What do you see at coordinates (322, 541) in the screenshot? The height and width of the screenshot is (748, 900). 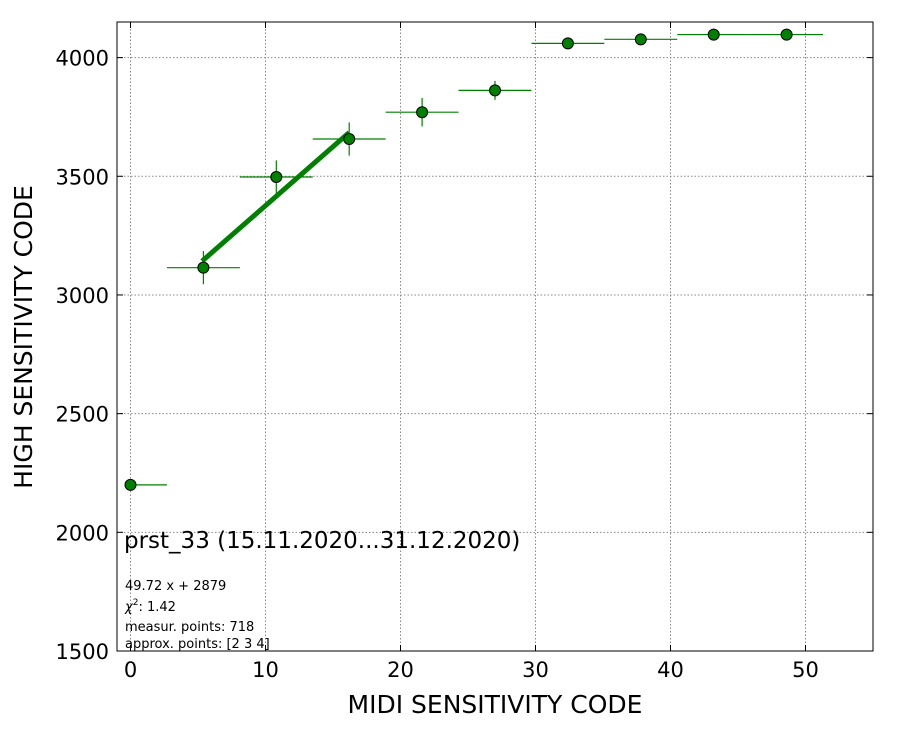 I see `annotation-title: prst_33 (15.11.2020...31.12.2020)` at bounding box center [322, 541].